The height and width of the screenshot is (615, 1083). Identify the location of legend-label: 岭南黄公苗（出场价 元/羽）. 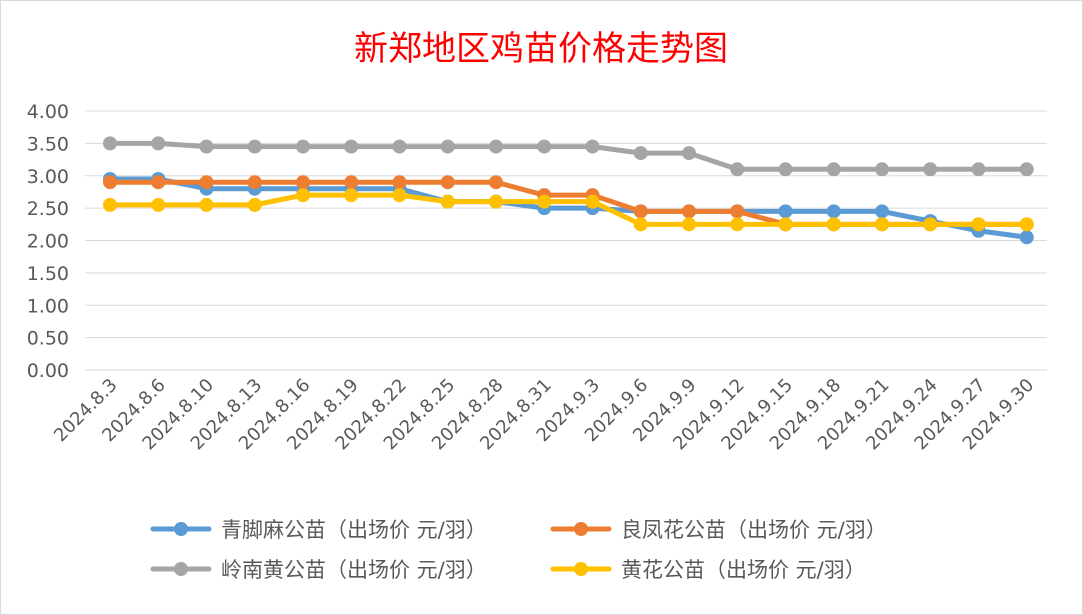
(354, 570).